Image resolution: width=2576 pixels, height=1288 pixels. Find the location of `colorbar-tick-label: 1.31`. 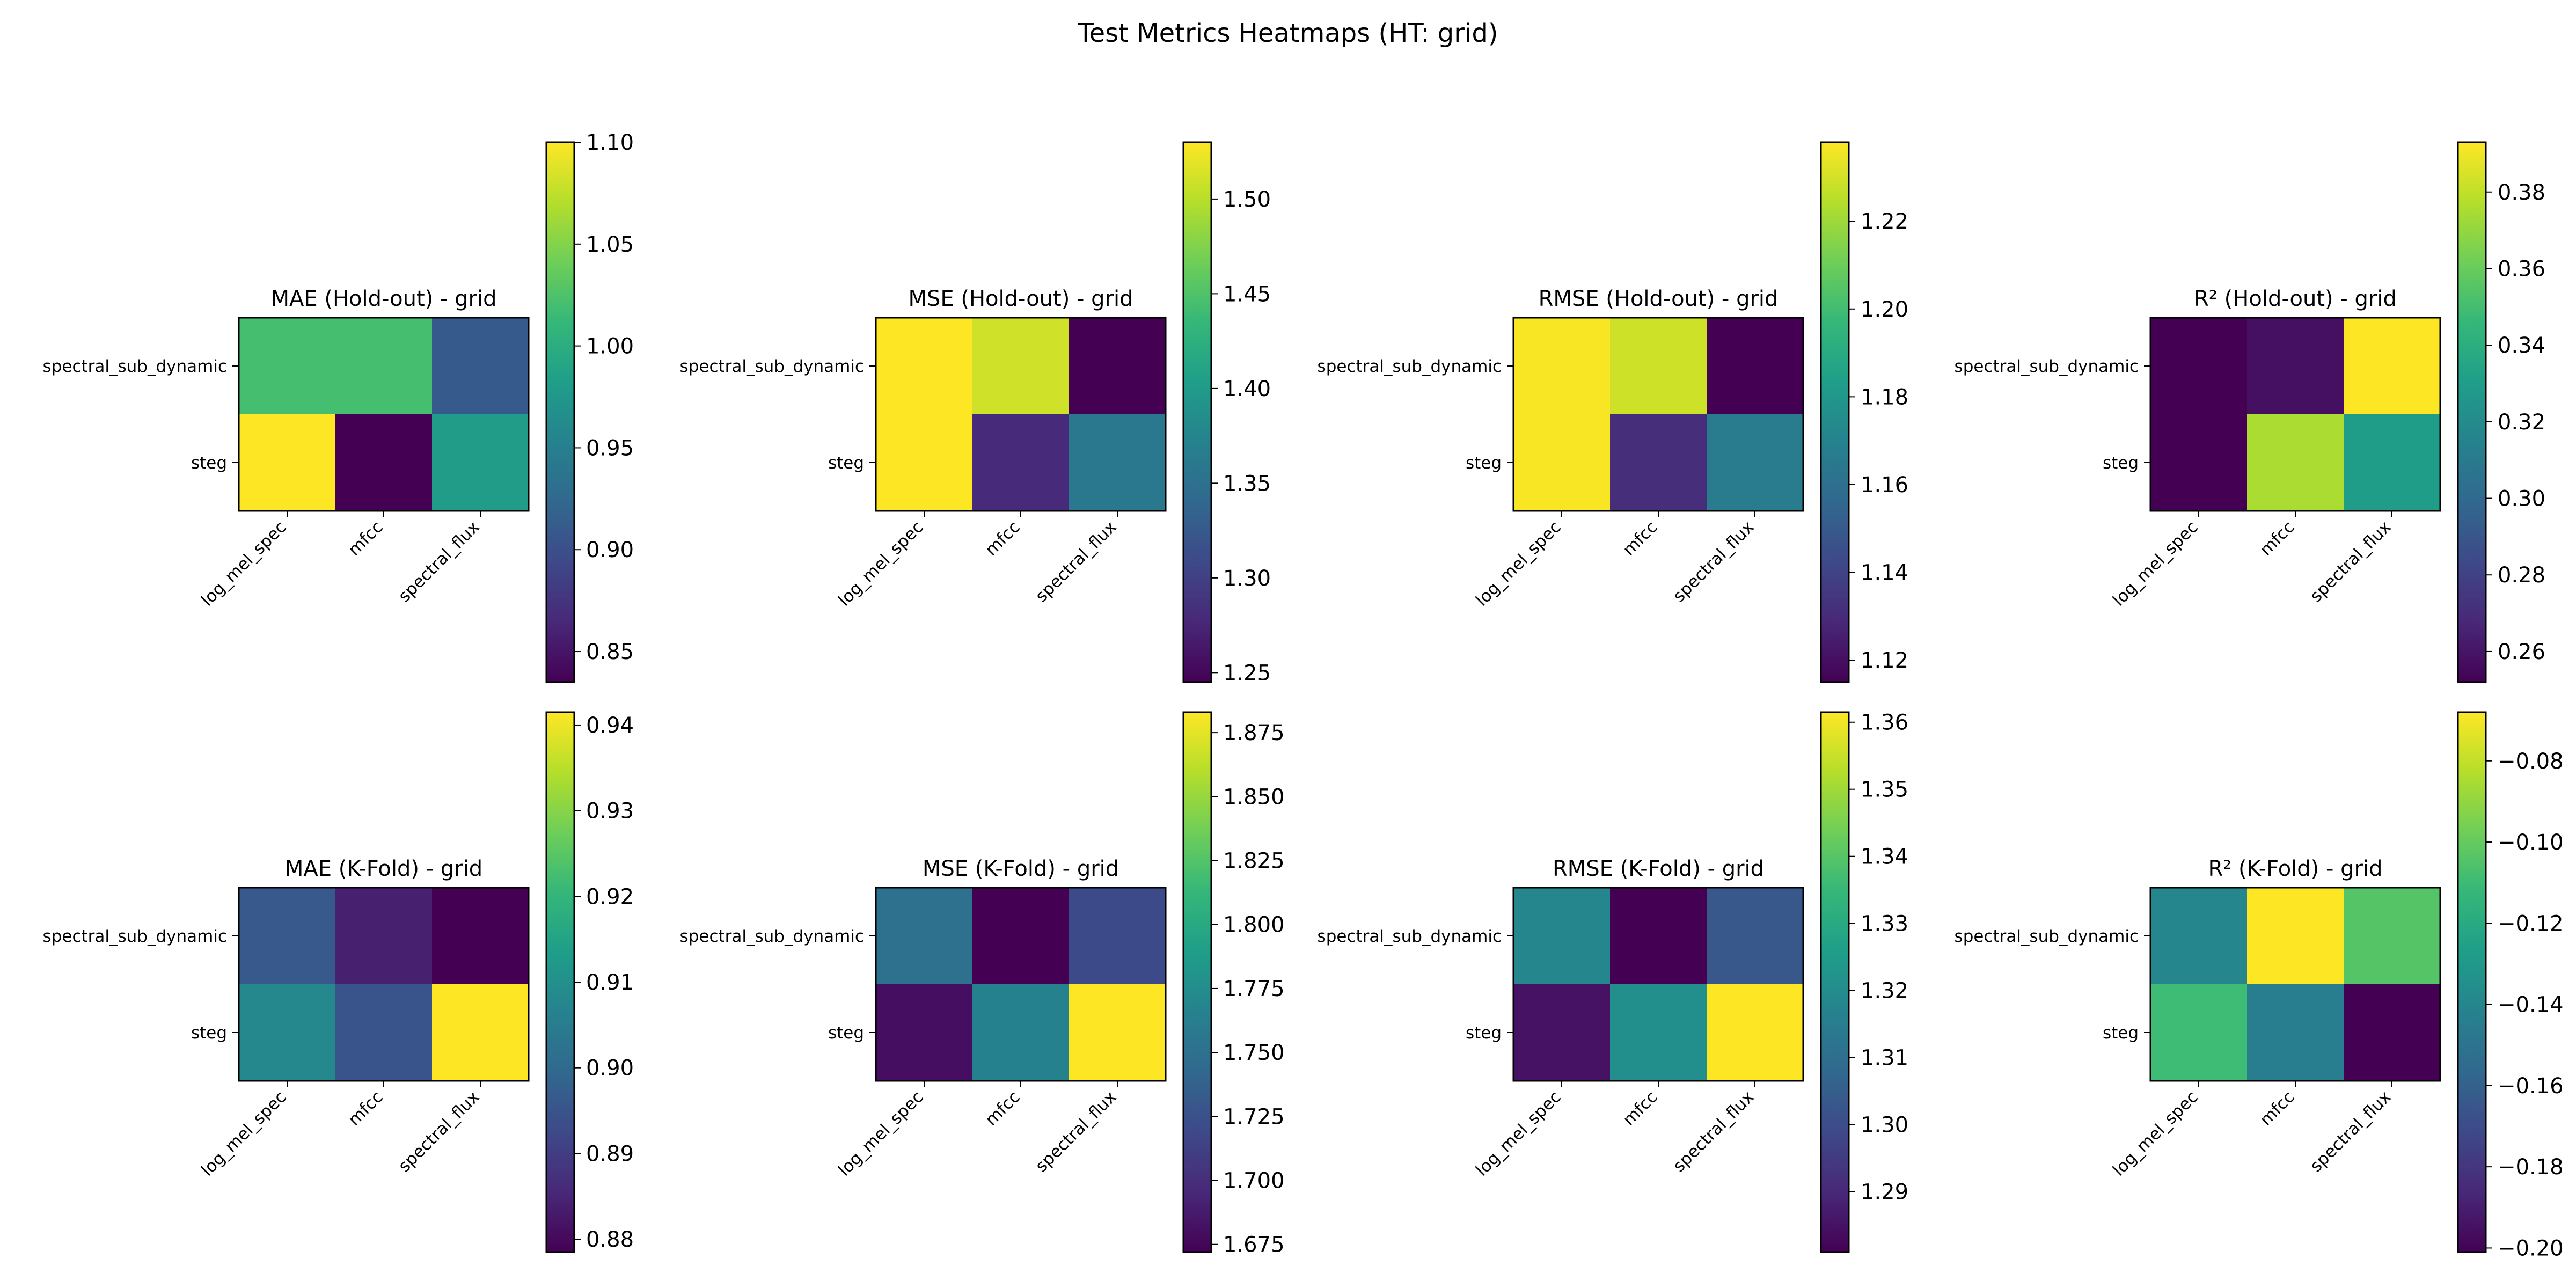

colorbar-tick-label: 1.31 is located at coordinates (1884, 1058).